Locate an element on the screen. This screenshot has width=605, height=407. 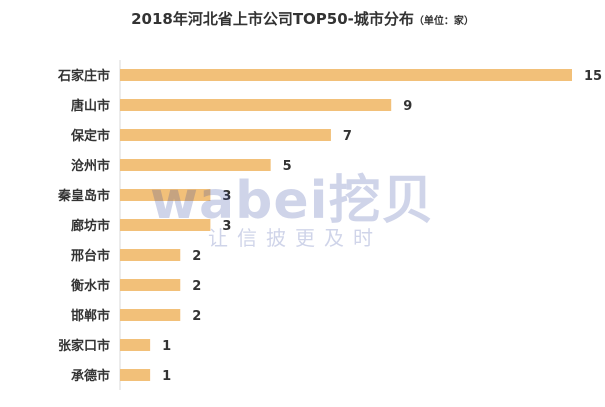
data-label: 7 is located at coordinates (347, 136).